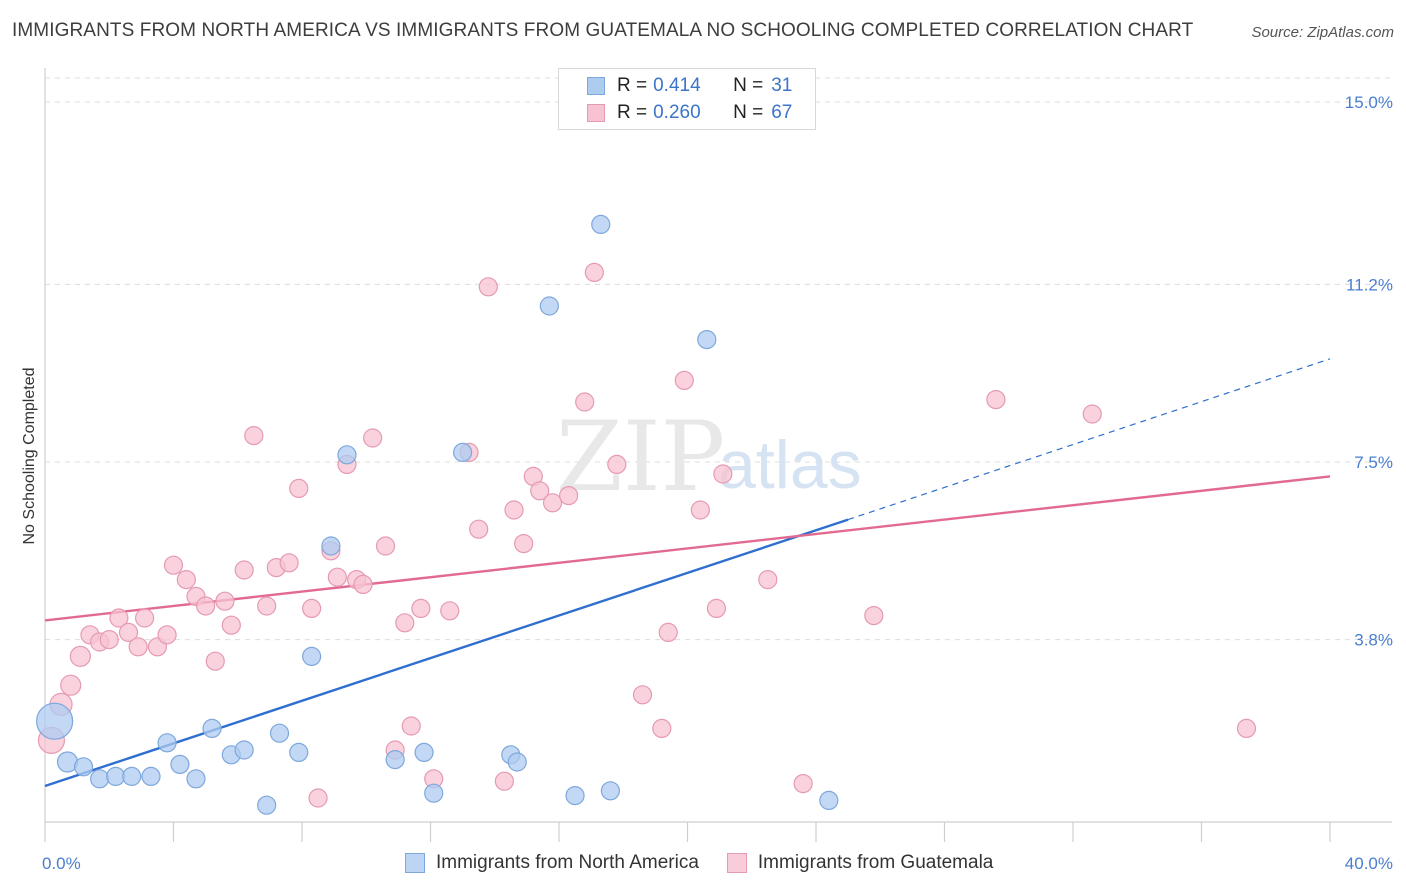  Describe the element at coordinates (875, 862) in the screenshot. I see `series-label-guatemala: Immigrants from Guatemala` at that location.